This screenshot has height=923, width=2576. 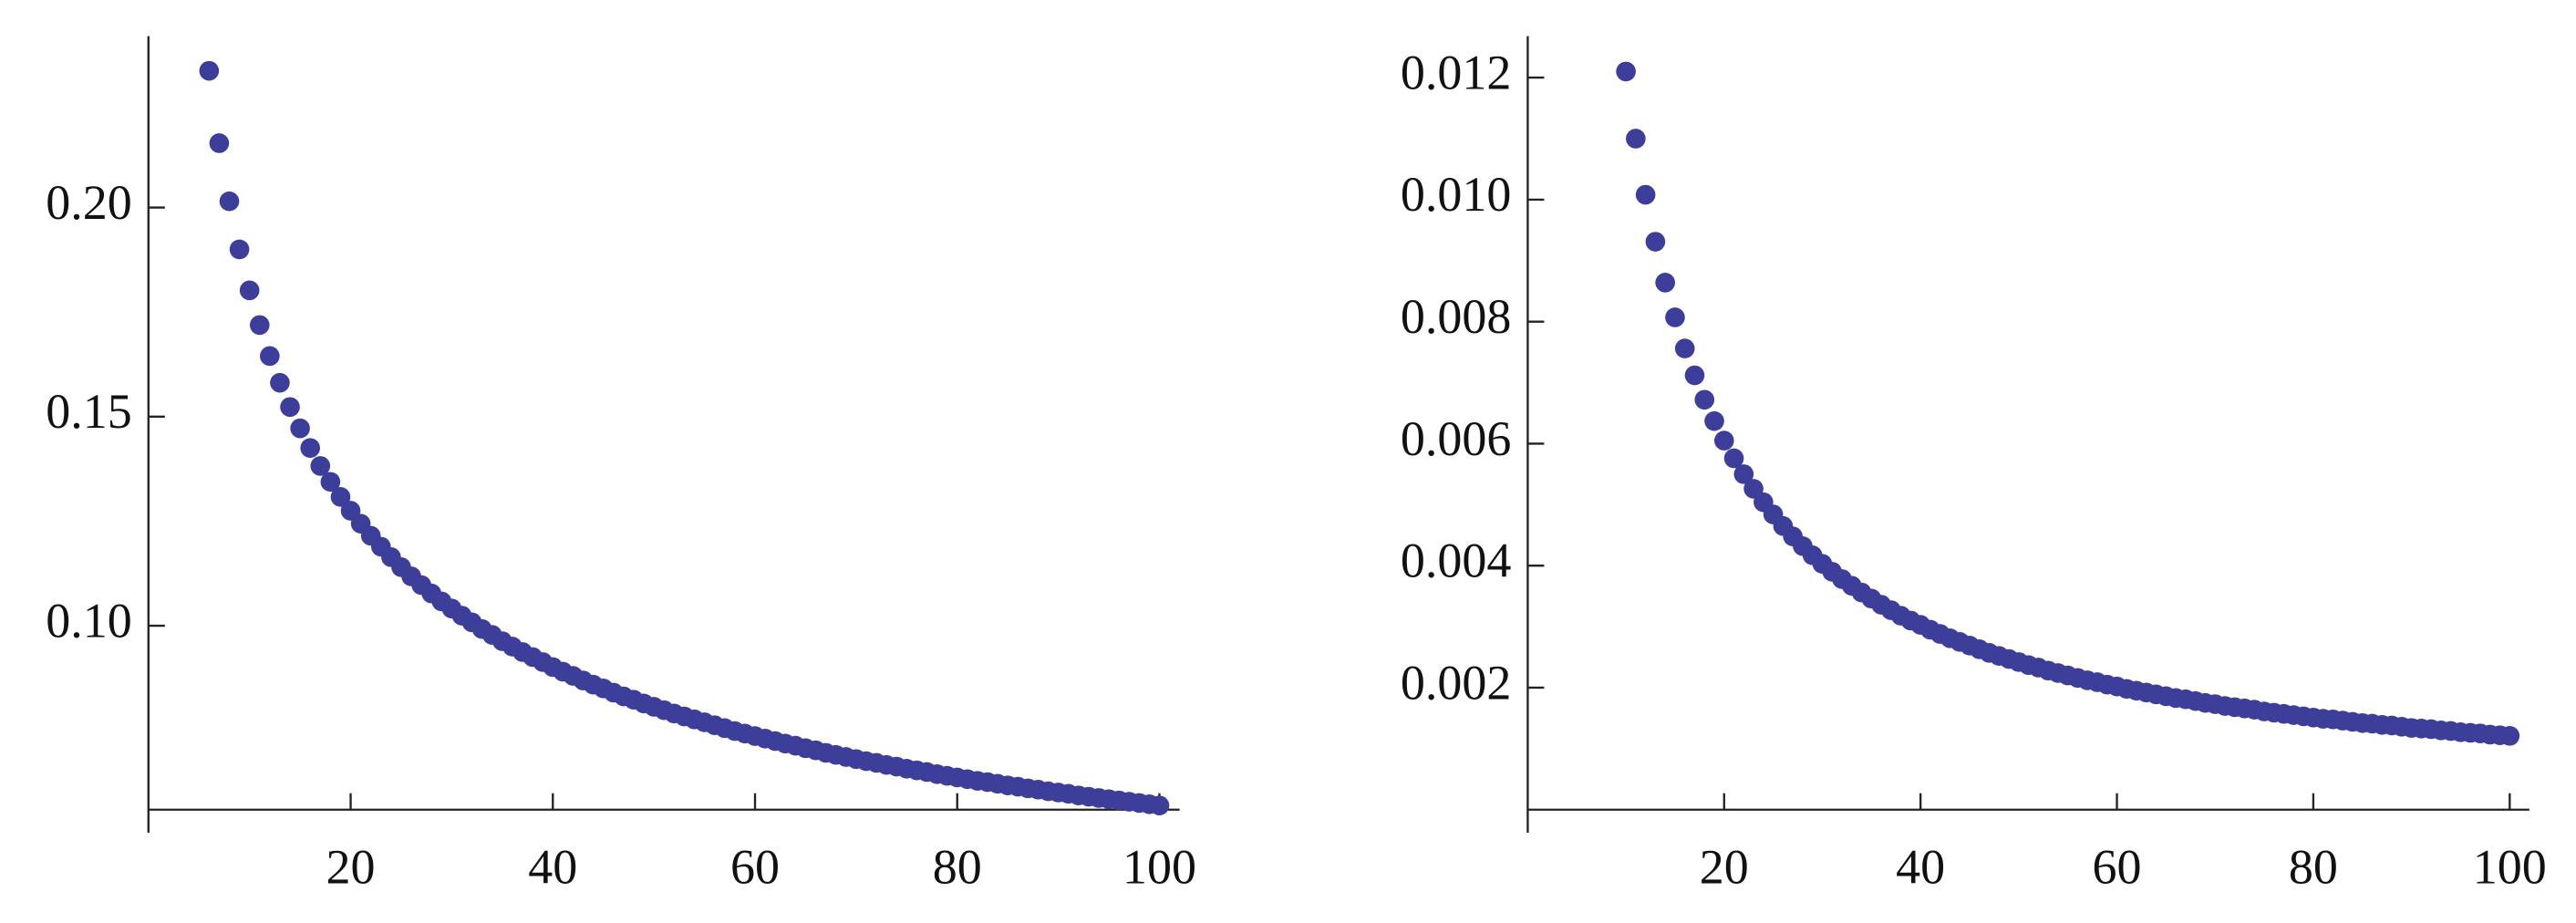 What do you see at coordinates (1456, 682) in the screenshot?
I see `y-tick-label: 0.002` at bounding box center [1456, 682].